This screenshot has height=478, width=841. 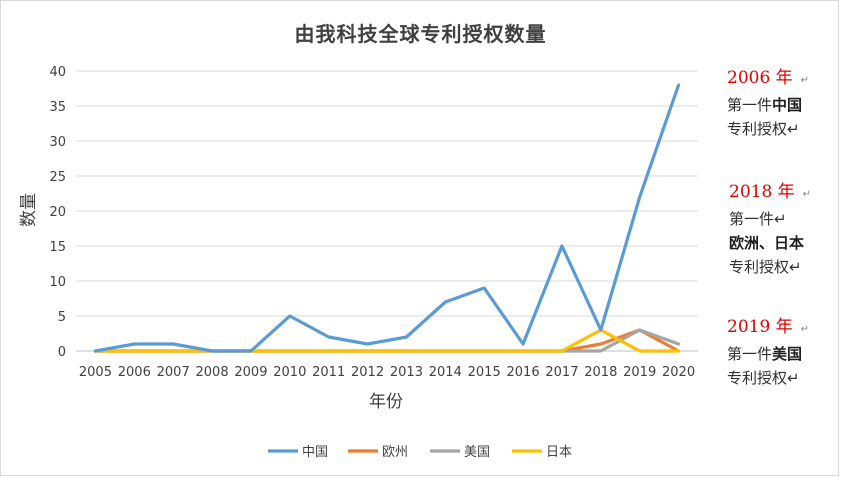 What do you see at coordinates (760, 78) in the screenshot?
I see `annotation-year: 2006 年` at bounding box center [760, 78].